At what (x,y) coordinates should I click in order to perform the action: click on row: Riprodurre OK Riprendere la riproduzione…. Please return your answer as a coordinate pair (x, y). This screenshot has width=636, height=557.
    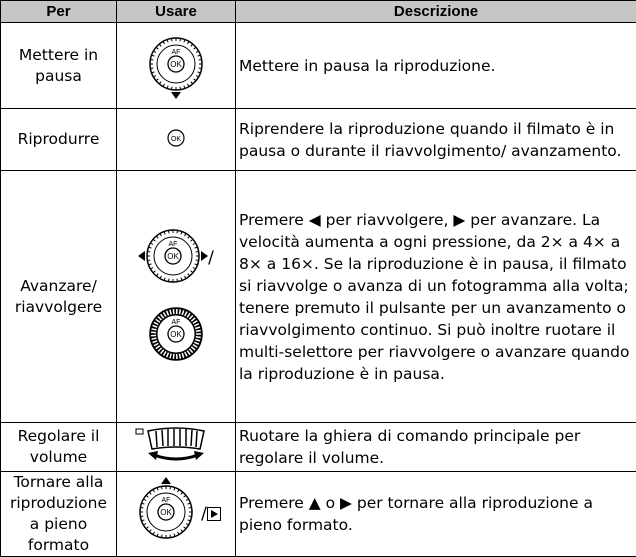
    Looking at the image, I should click on (318, 140).